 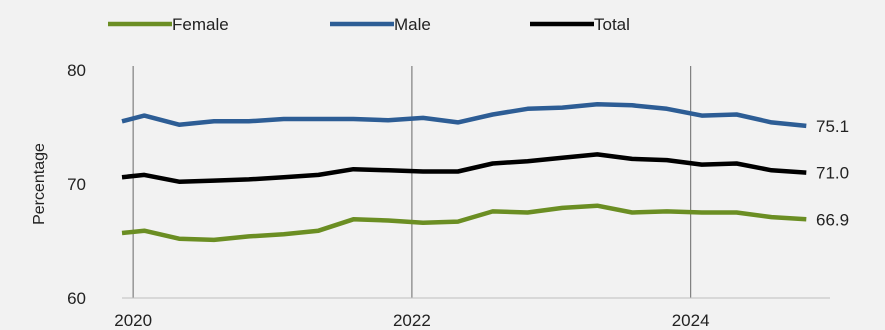 I want to click on end-value-labels: 66.9 75.1 71.0, so click(x=832, y=173).